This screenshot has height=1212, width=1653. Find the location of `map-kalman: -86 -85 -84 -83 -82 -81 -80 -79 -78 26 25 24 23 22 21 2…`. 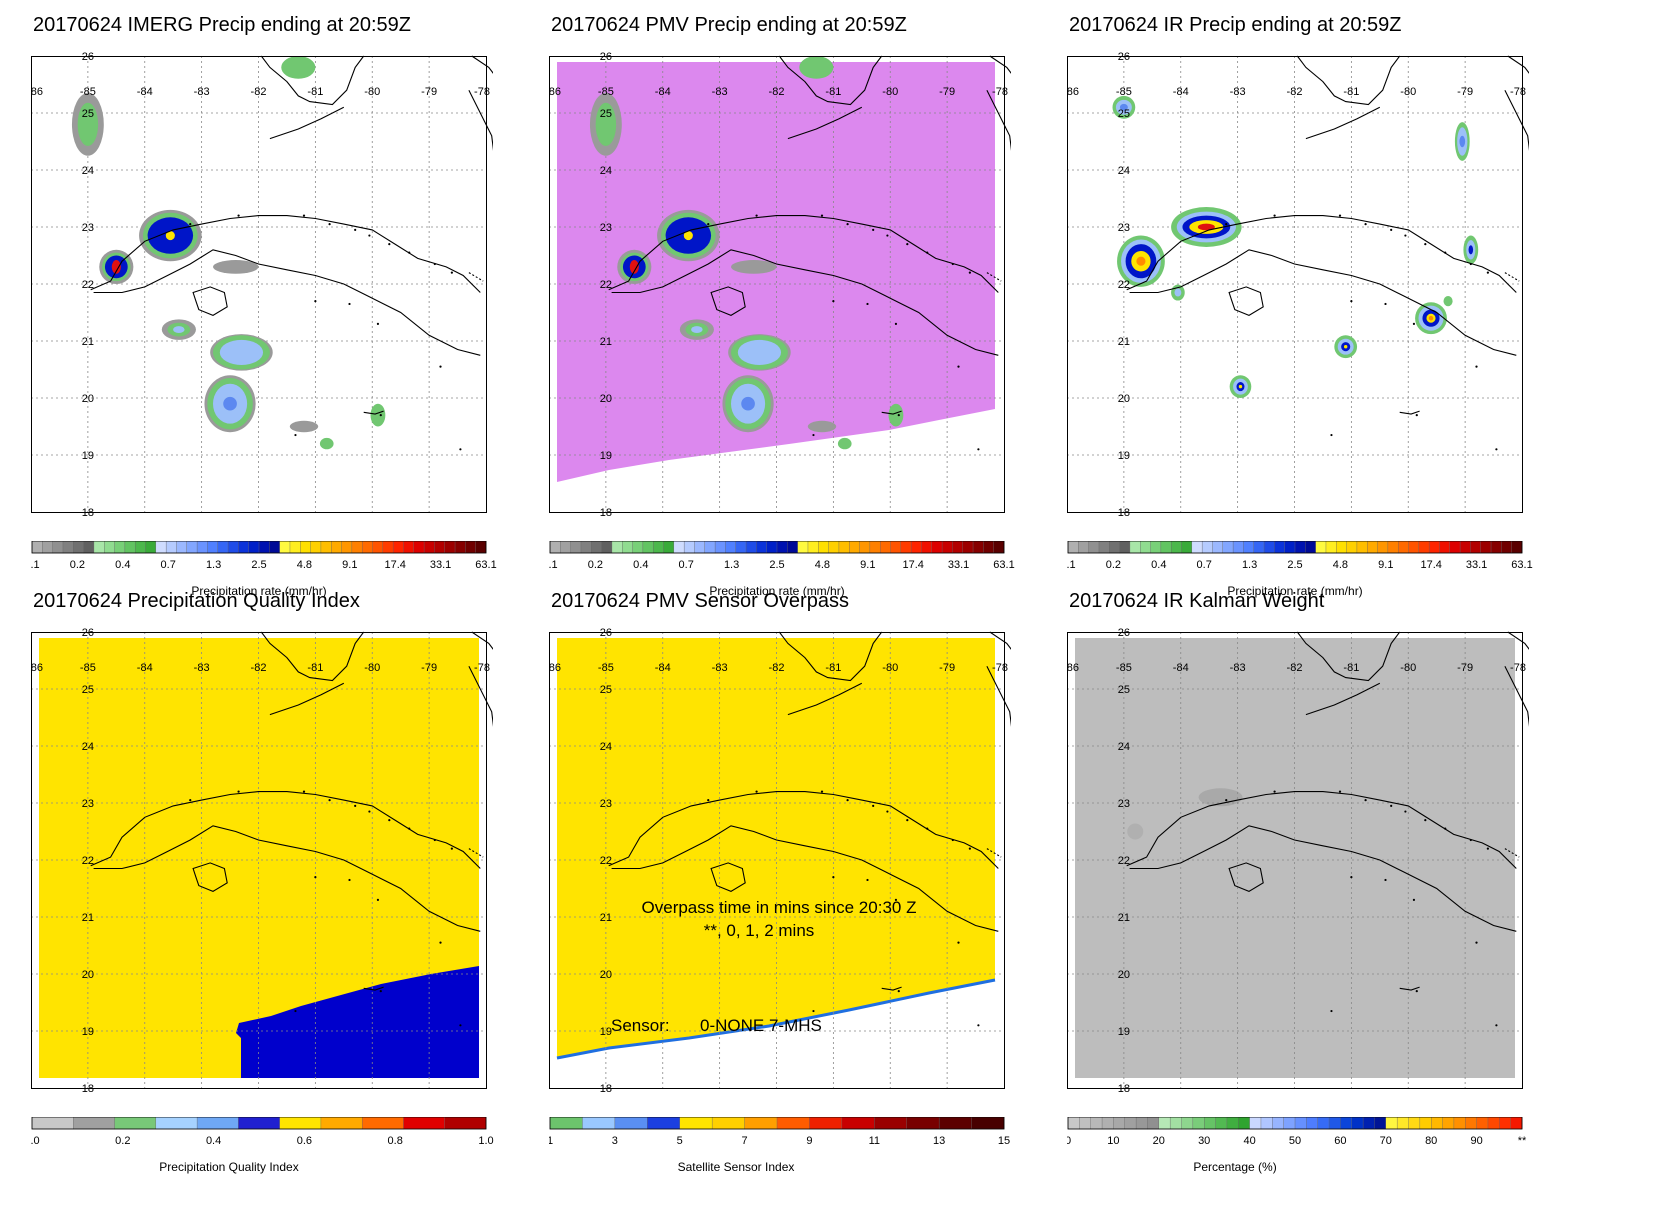

map-kalman: -86 -85 -84 -83 -82 -81 -80 -79 -78 26 25 24 23 22 21 2… is located at coordinates (1298, 861).